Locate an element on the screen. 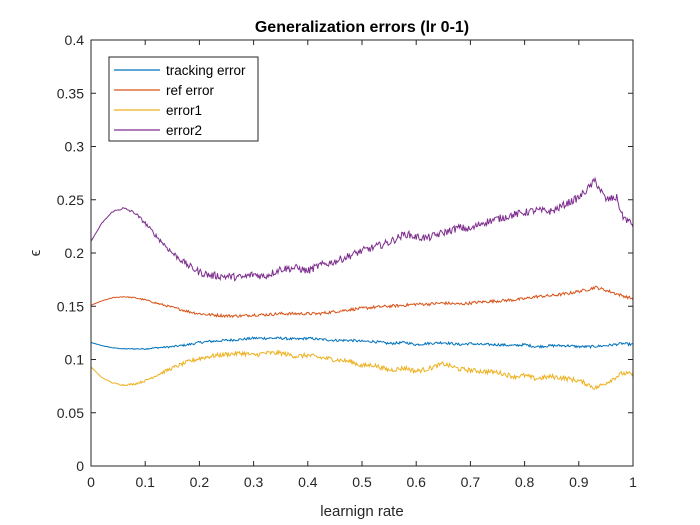 This screenshot has height=525, width=700. chart-title: Generalization errors (lr 0-1) is located at coordinates (362, 27).